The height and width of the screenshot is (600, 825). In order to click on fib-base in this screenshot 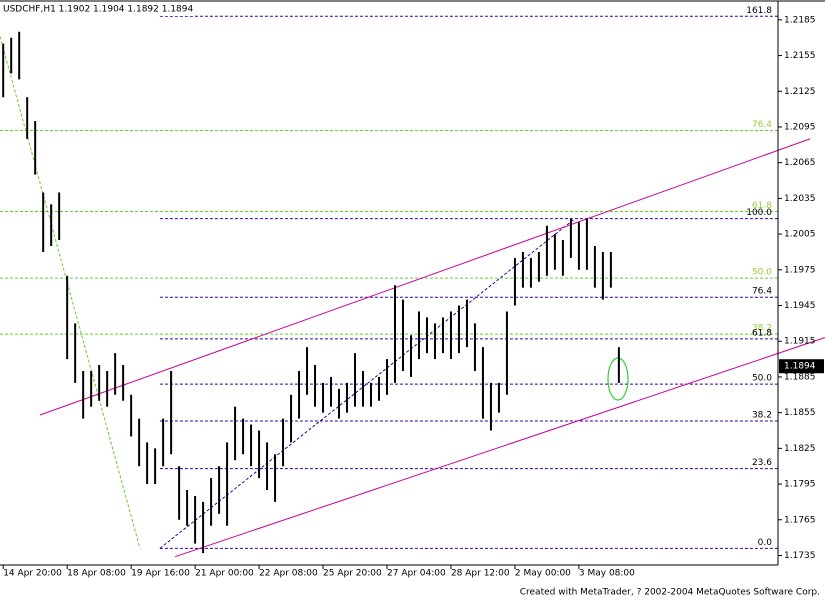, I will do `click(70, 292)`.